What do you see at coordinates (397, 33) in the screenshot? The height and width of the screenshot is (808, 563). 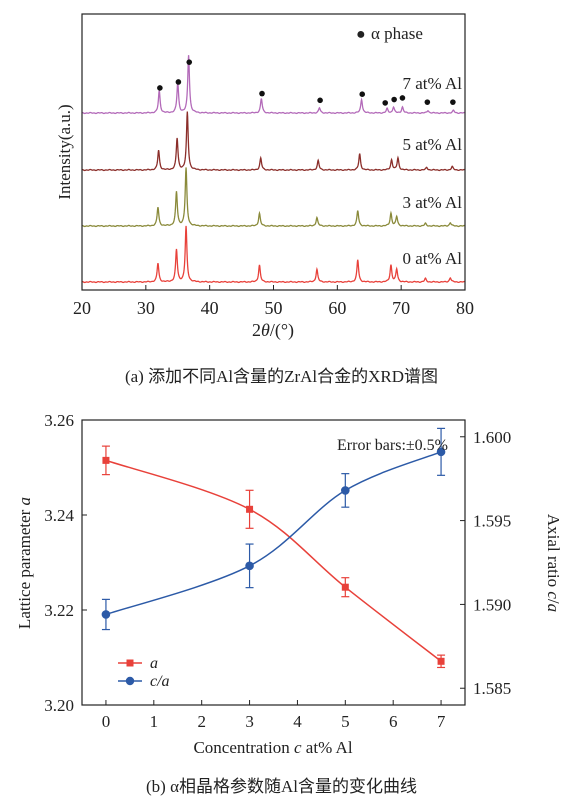 I see `legend-label: α phase` at bounding box center [397, 33].